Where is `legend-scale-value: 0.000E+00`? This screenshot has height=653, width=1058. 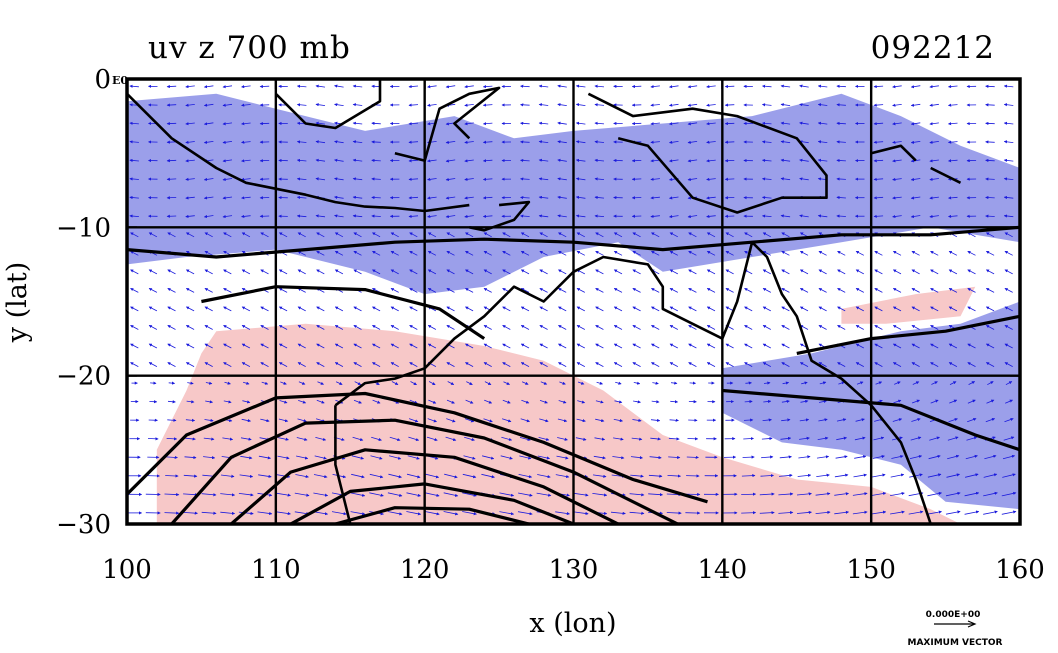 legend-scale-value: 0.000E+00 is located at coordinates (953, 615).